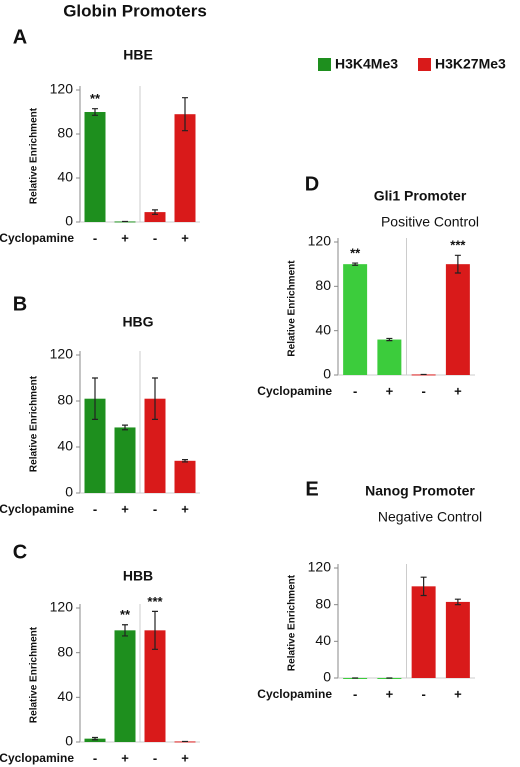 This screenshot has width=520, height=767. Describe the element at coordinates (470, 64) in the screenshot. I see `legend-label: H3K27Me3` at that location.